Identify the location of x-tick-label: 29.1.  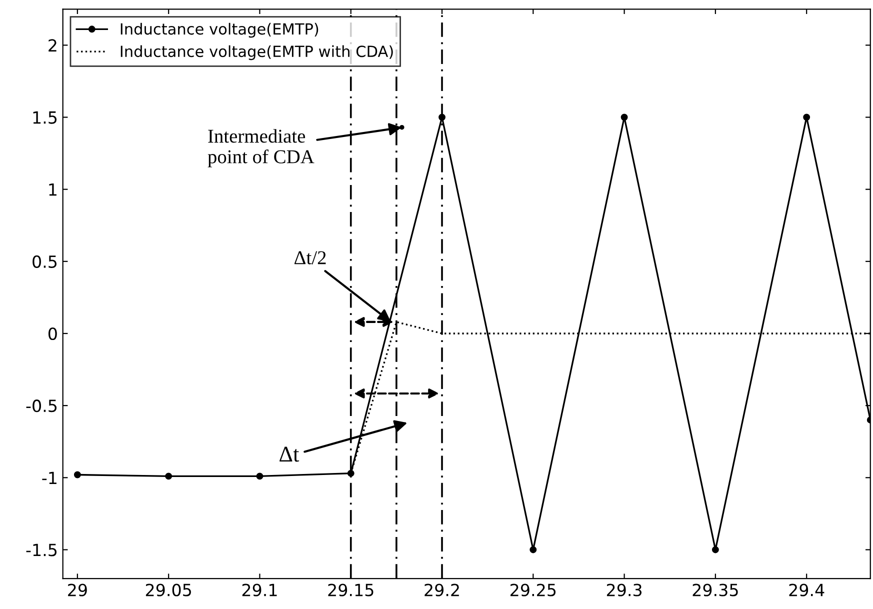
(259, 590).